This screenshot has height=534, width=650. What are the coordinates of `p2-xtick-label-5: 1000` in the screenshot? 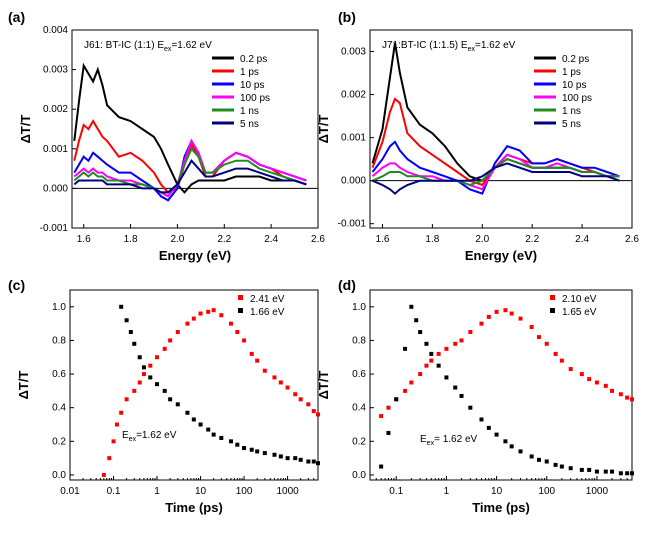 It's located at (287, 491).